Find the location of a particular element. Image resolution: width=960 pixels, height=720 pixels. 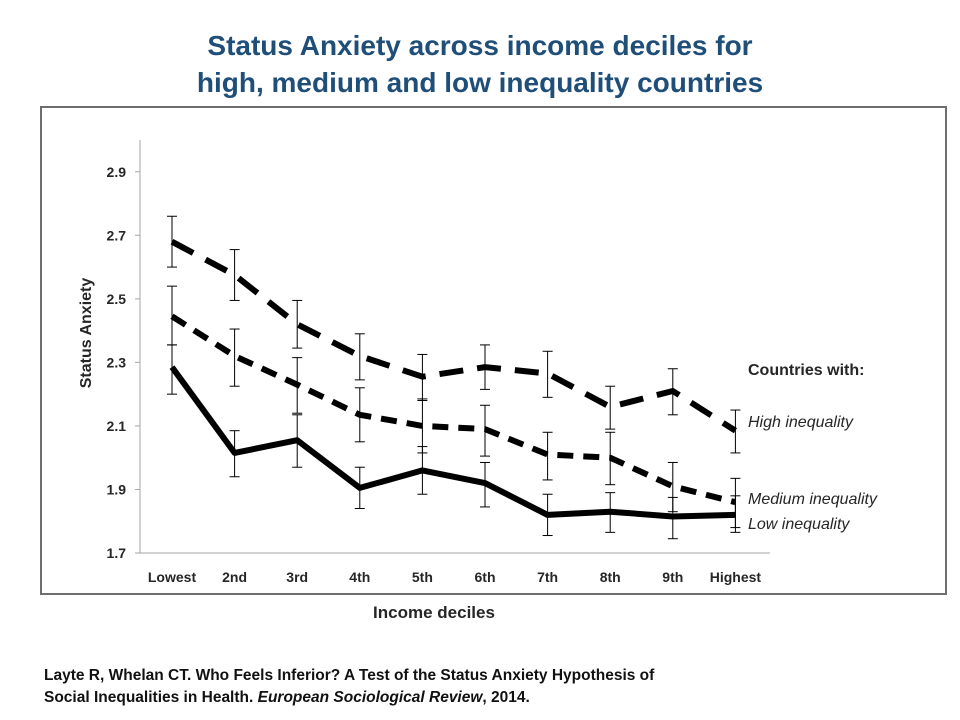

y-axis-label: Status Anxiety is located at coordinates (86, 333).